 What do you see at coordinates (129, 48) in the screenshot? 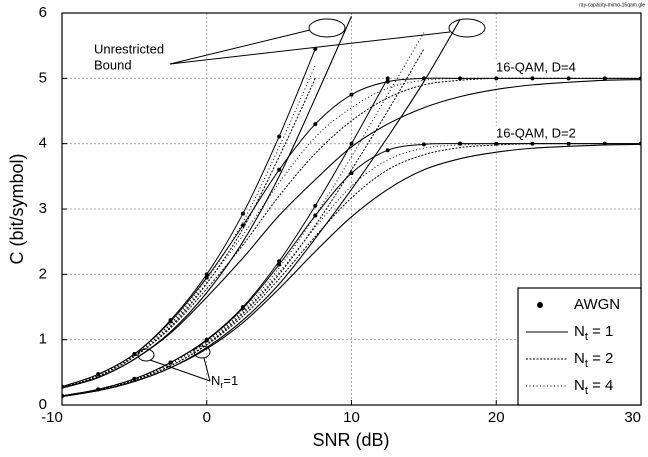
I see `annotation-bound: Unrestricted` at bounding box center [129, 48].